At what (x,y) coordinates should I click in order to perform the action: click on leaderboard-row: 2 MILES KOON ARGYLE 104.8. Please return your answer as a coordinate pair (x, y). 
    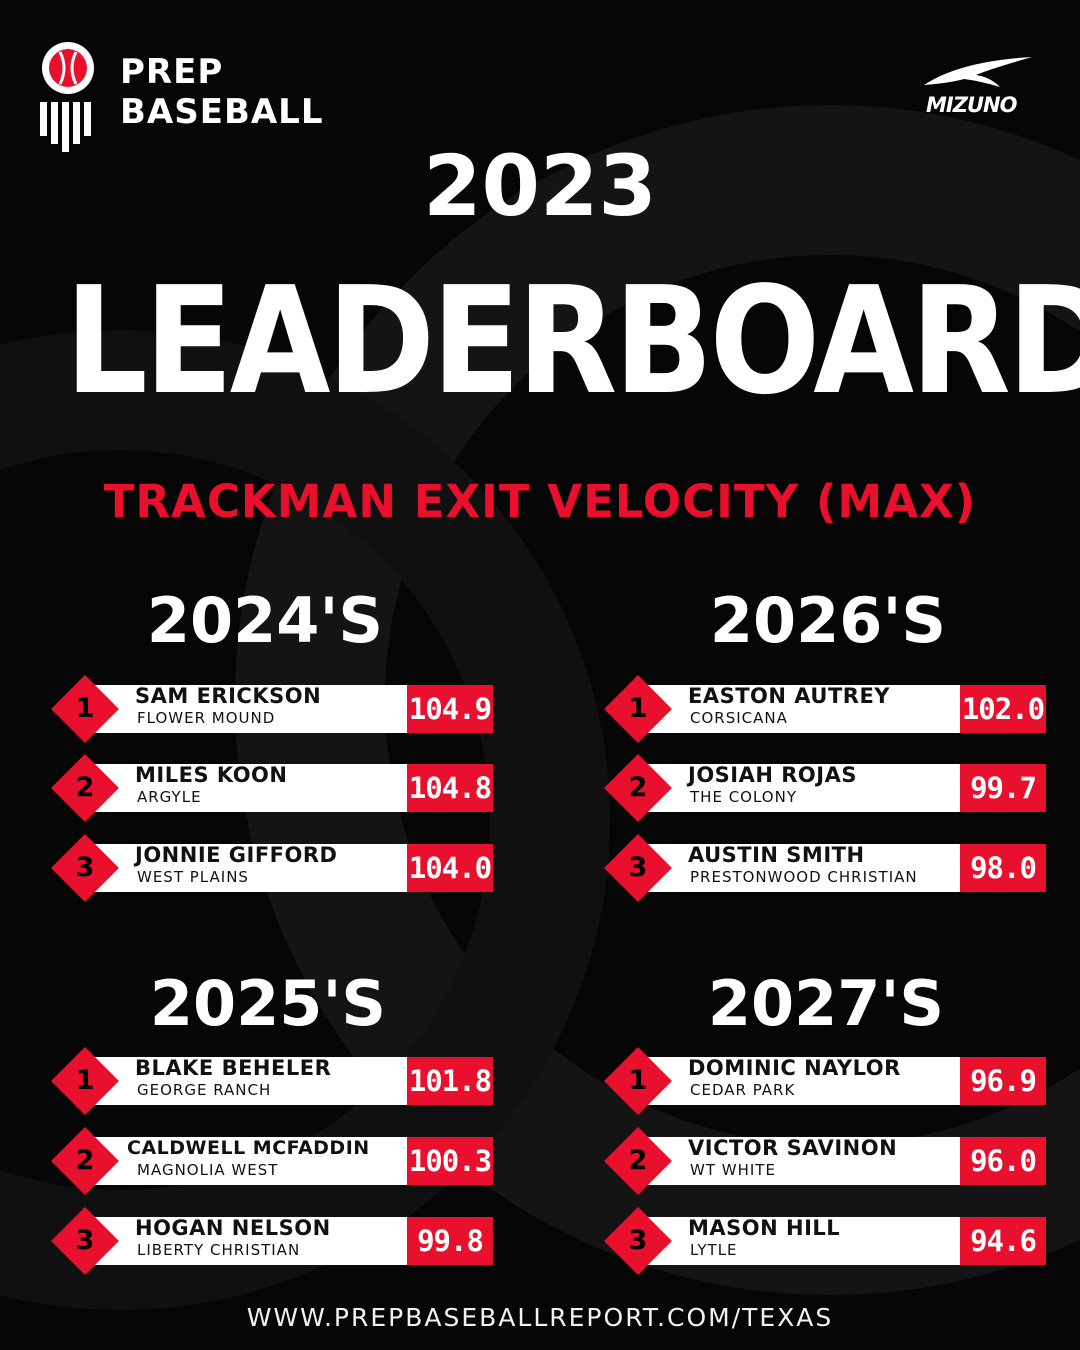
    Looking at the image, I should click on (273, 789).